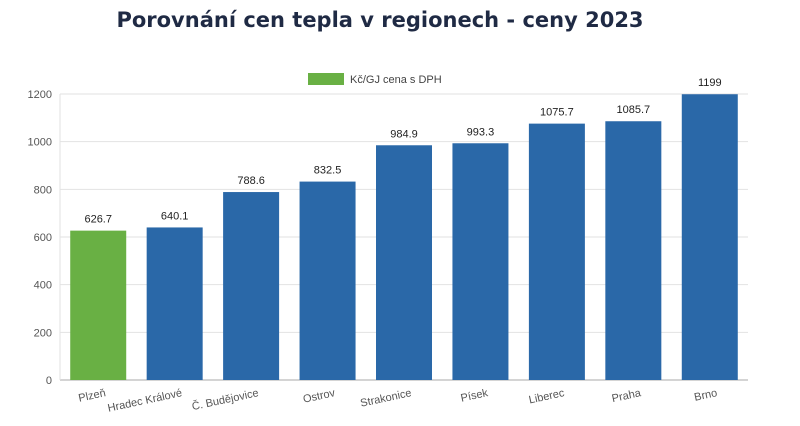 This screenshot has width=800, height=426. I want to click on data-label: 626.7, so click(98, 220).